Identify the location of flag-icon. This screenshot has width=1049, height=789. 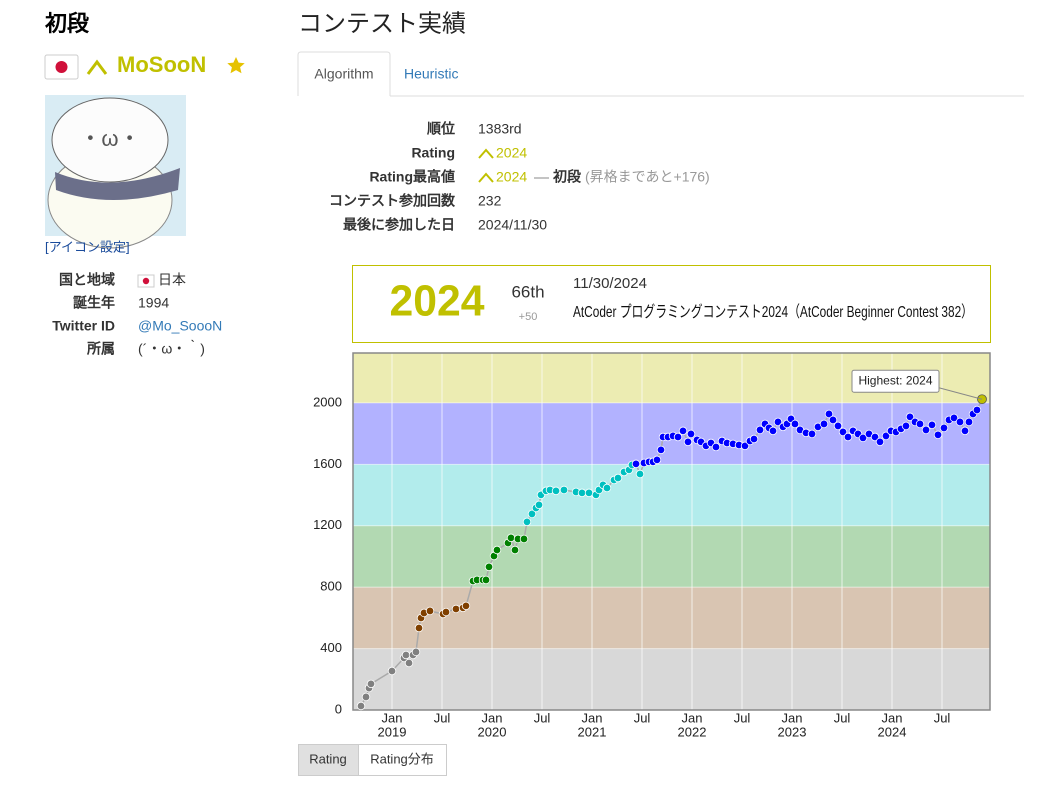
(61, 67).